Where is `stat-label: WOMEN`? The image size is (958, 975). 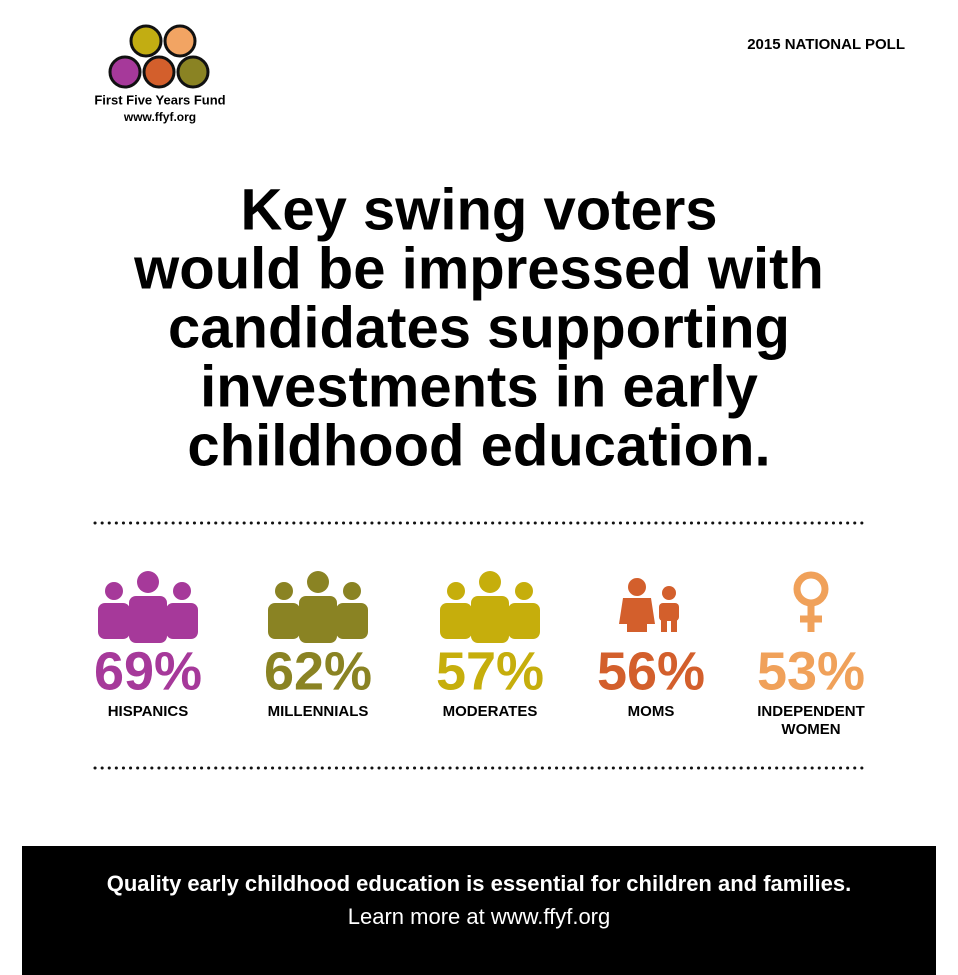 stat-label: WOMEN is located at coordinates (810, 729).